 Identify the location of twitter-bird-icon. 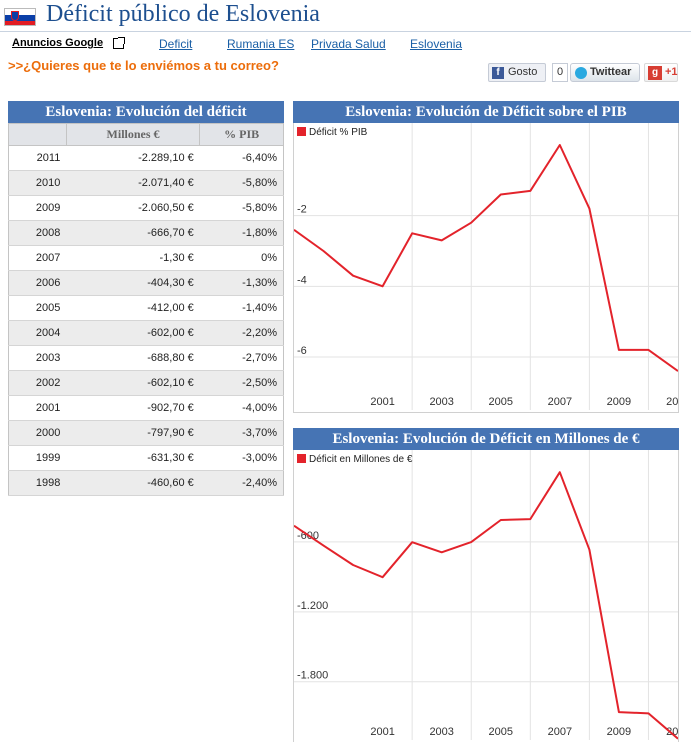
(581, 73).